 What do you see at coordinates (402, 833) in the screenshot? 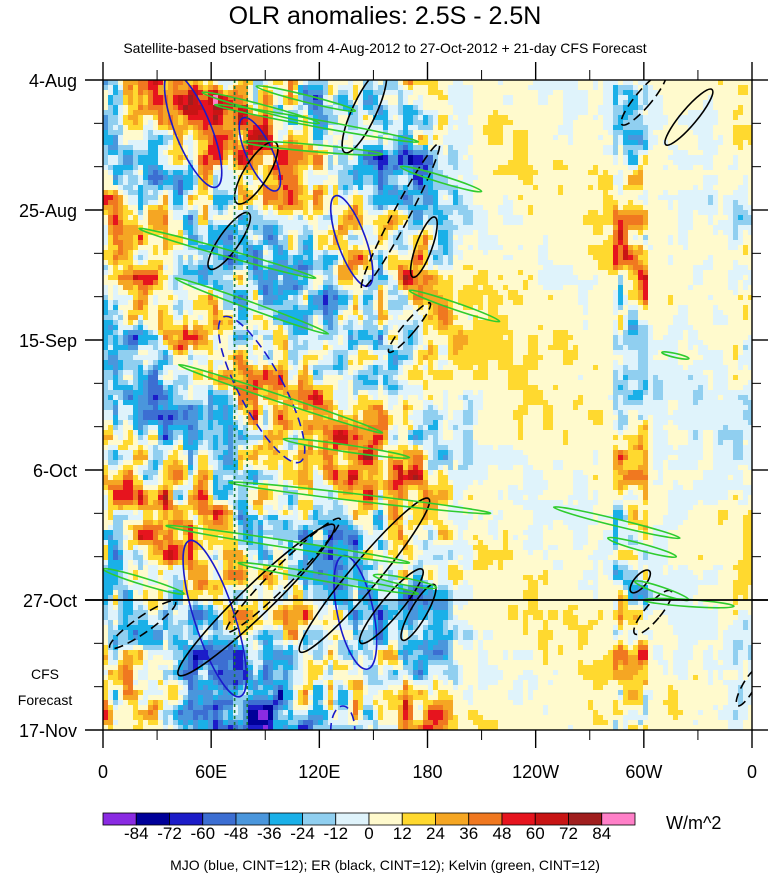
I see `colorbar-label: 12` at bounding box center [402, 833].